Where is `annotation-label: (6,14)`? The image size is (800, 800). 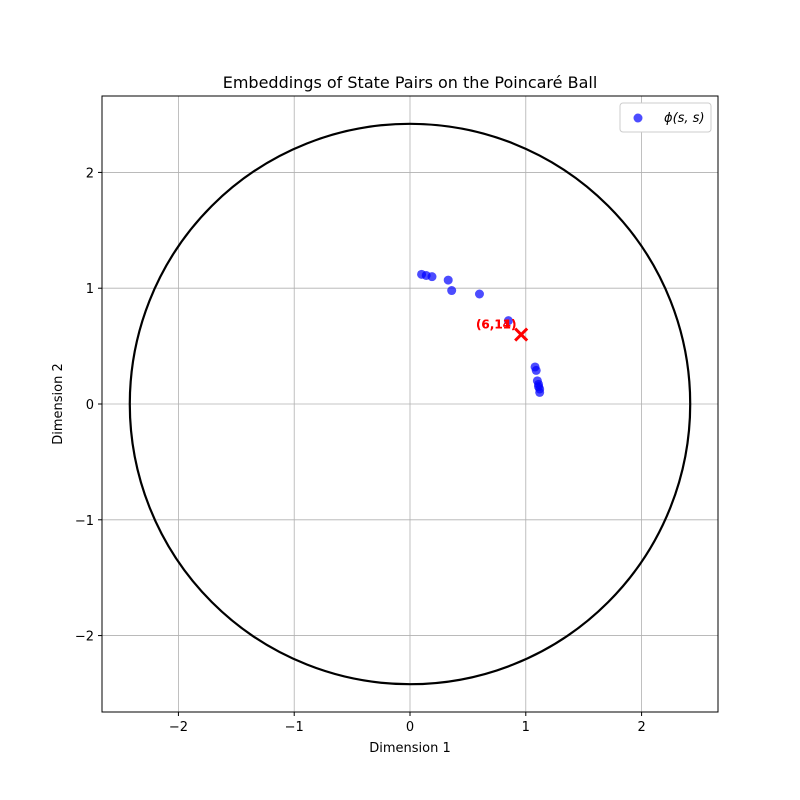
annotation-label: (6,14) is located at coordinates (496, 325).